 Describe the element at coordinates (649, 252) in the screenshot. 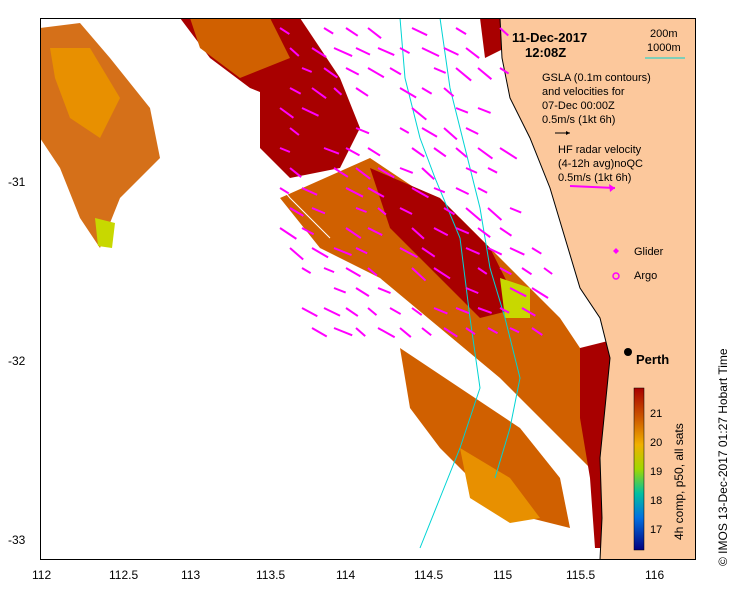

I see `glider-label: Glider` at that location.